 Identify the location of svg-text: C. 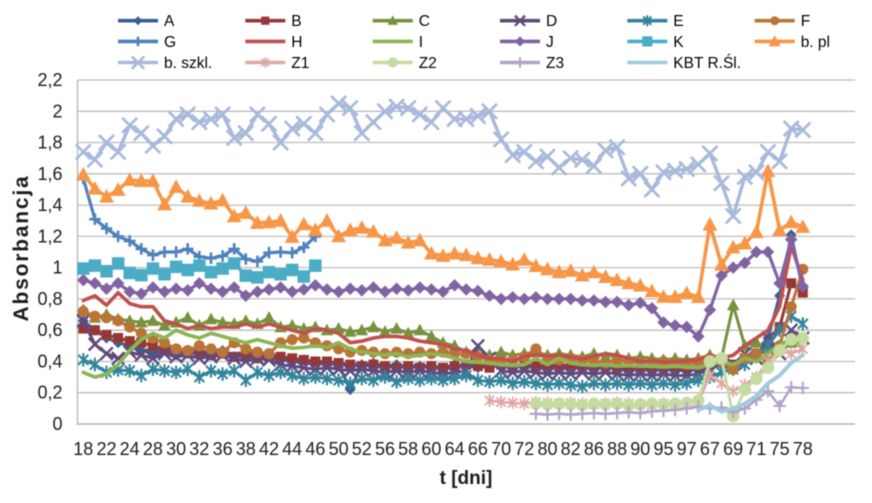
(424, 21).